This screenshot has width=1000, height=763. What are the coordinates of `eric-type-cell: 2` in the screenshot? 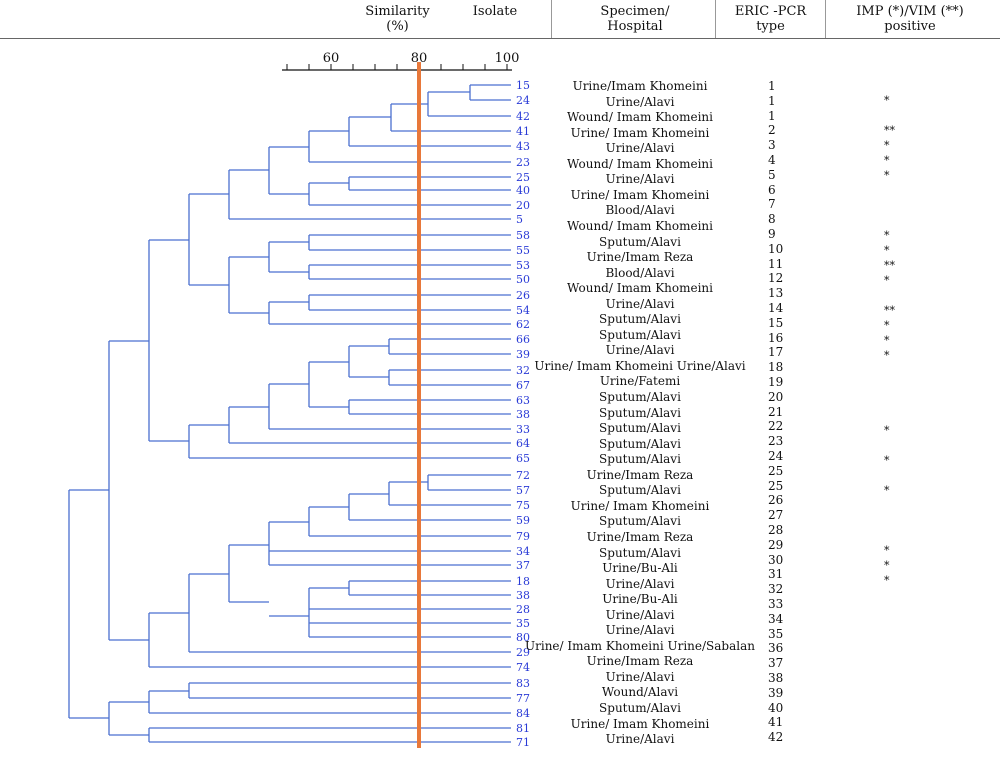 It's located at (772, 130).